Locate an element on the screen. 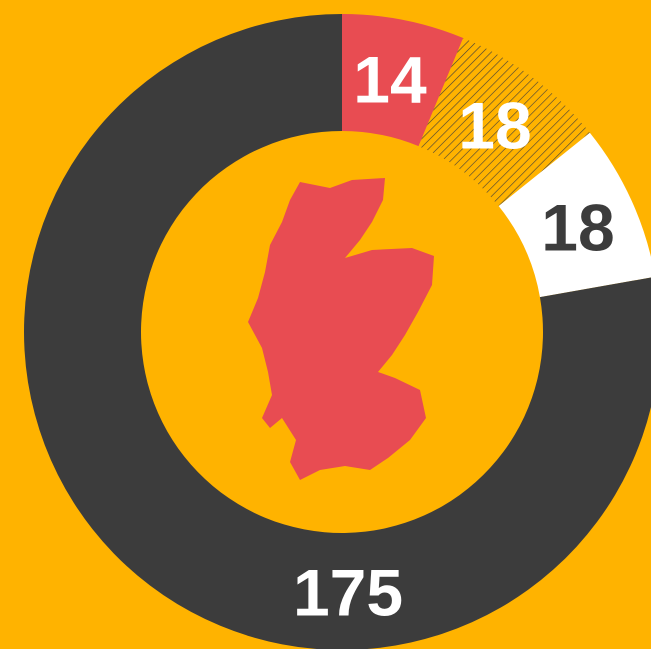 The image size is (651, 649). scotland-map is located at coordinates (341, 329).